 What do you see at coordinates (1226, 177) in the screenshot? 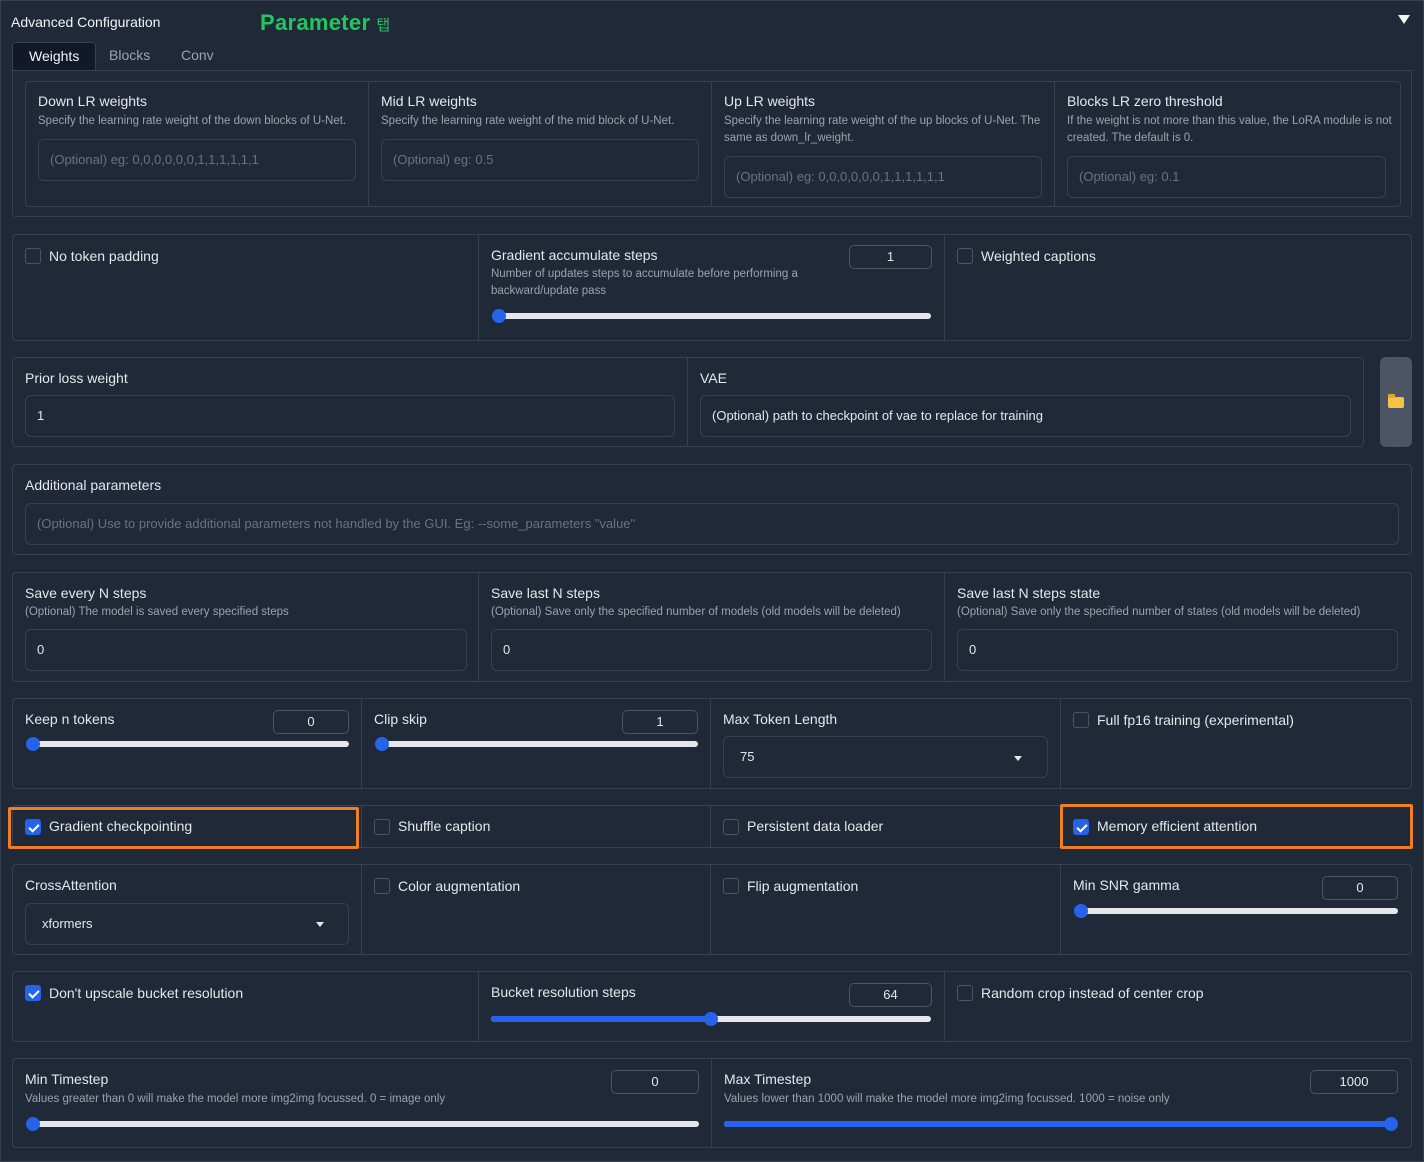
I see `zero-threshold-input: (Optional) eg: 0.1` at bounding box center [1226, 177].